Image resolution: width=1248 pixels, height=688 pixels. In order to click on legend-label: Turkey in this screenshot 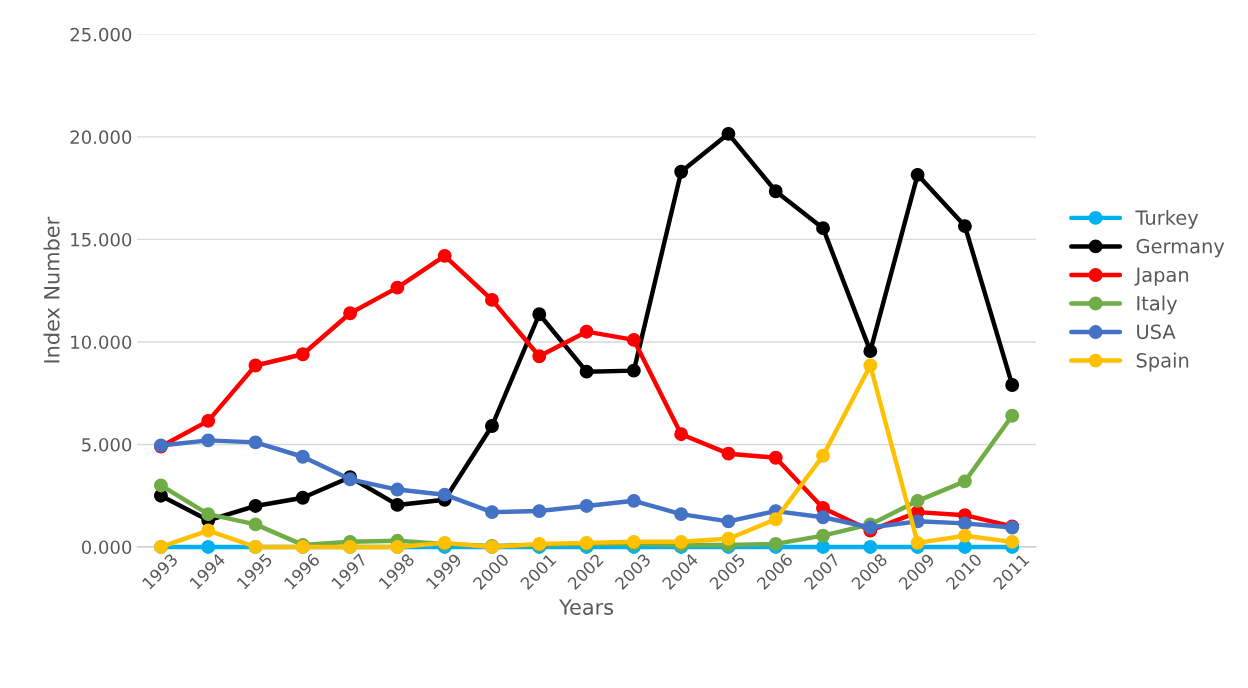, I will do `click(1167, 219)`.